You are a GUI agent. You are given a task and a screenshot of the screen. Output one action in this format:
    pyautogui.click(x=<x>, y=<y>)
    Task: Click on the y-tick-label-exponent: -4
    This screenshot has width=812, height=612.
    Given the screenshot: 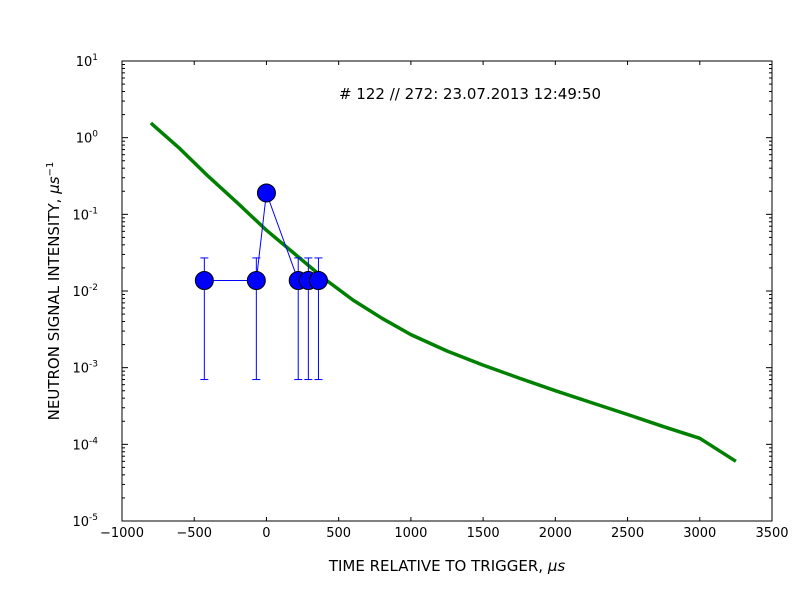 What is the action you would take?
    pyautogui.click(x=93, y=441)
    